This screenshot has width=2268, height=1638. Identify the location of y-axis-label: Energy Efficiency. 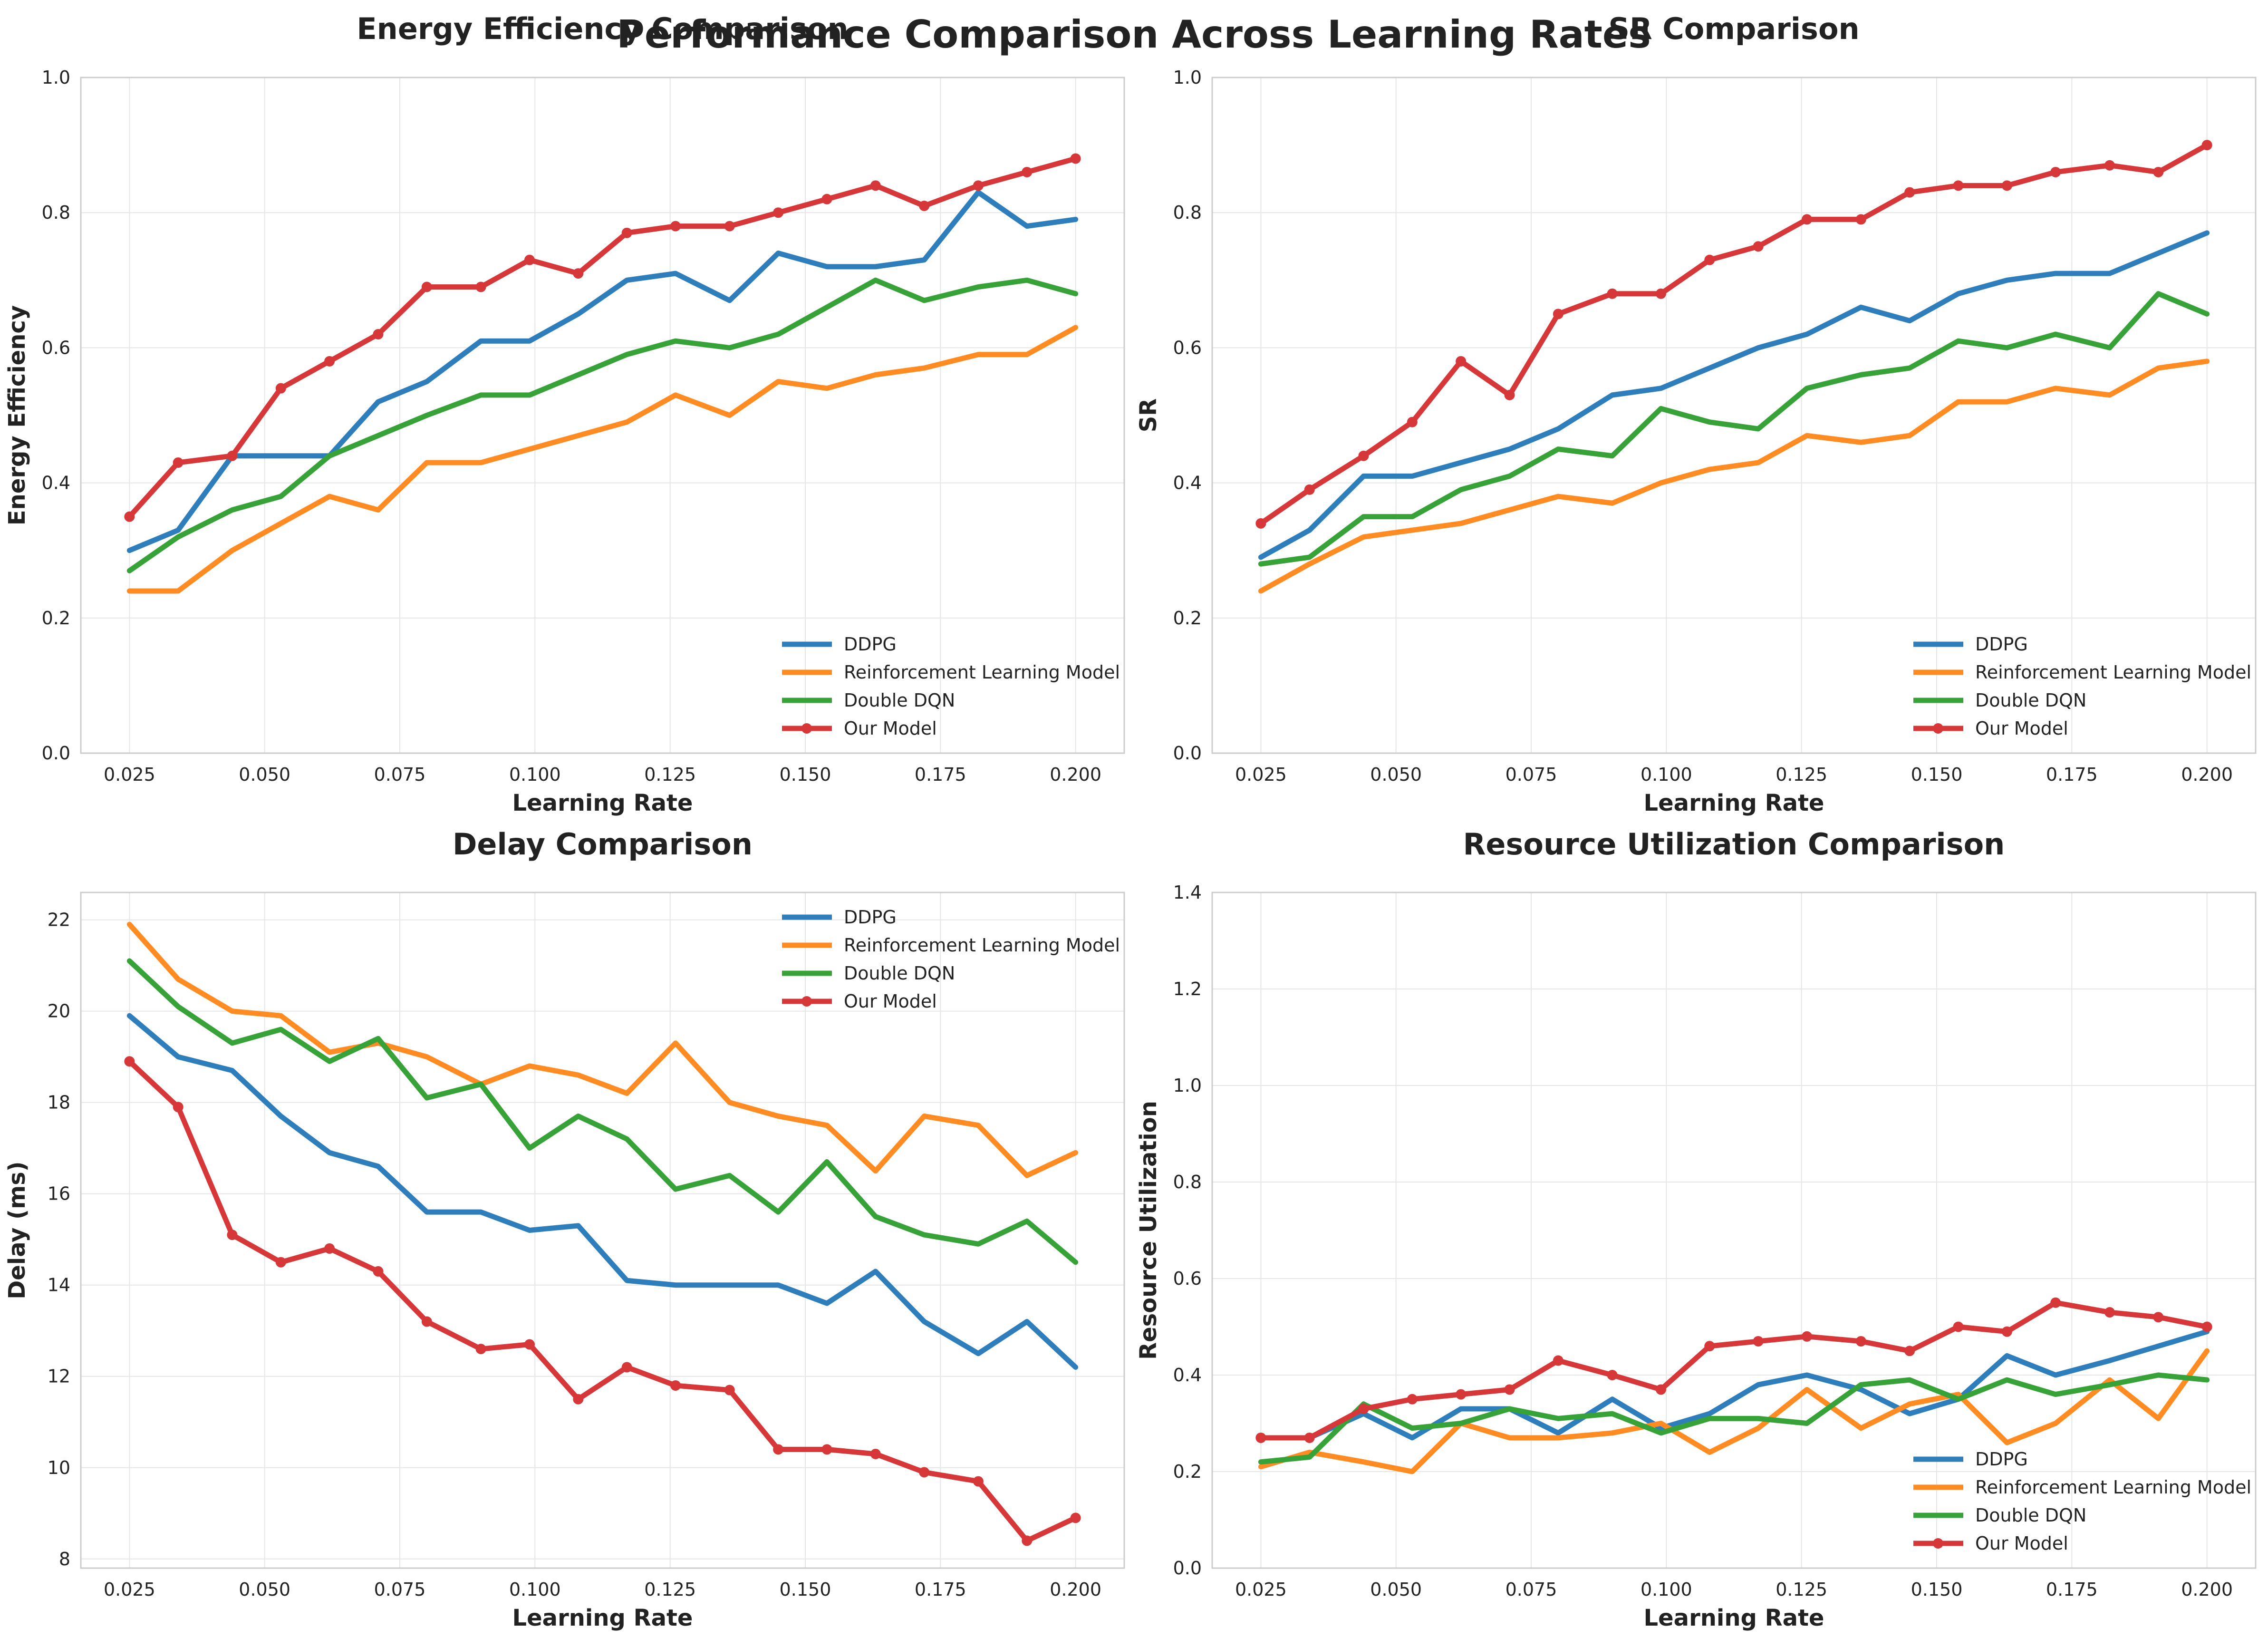
(17, 415).